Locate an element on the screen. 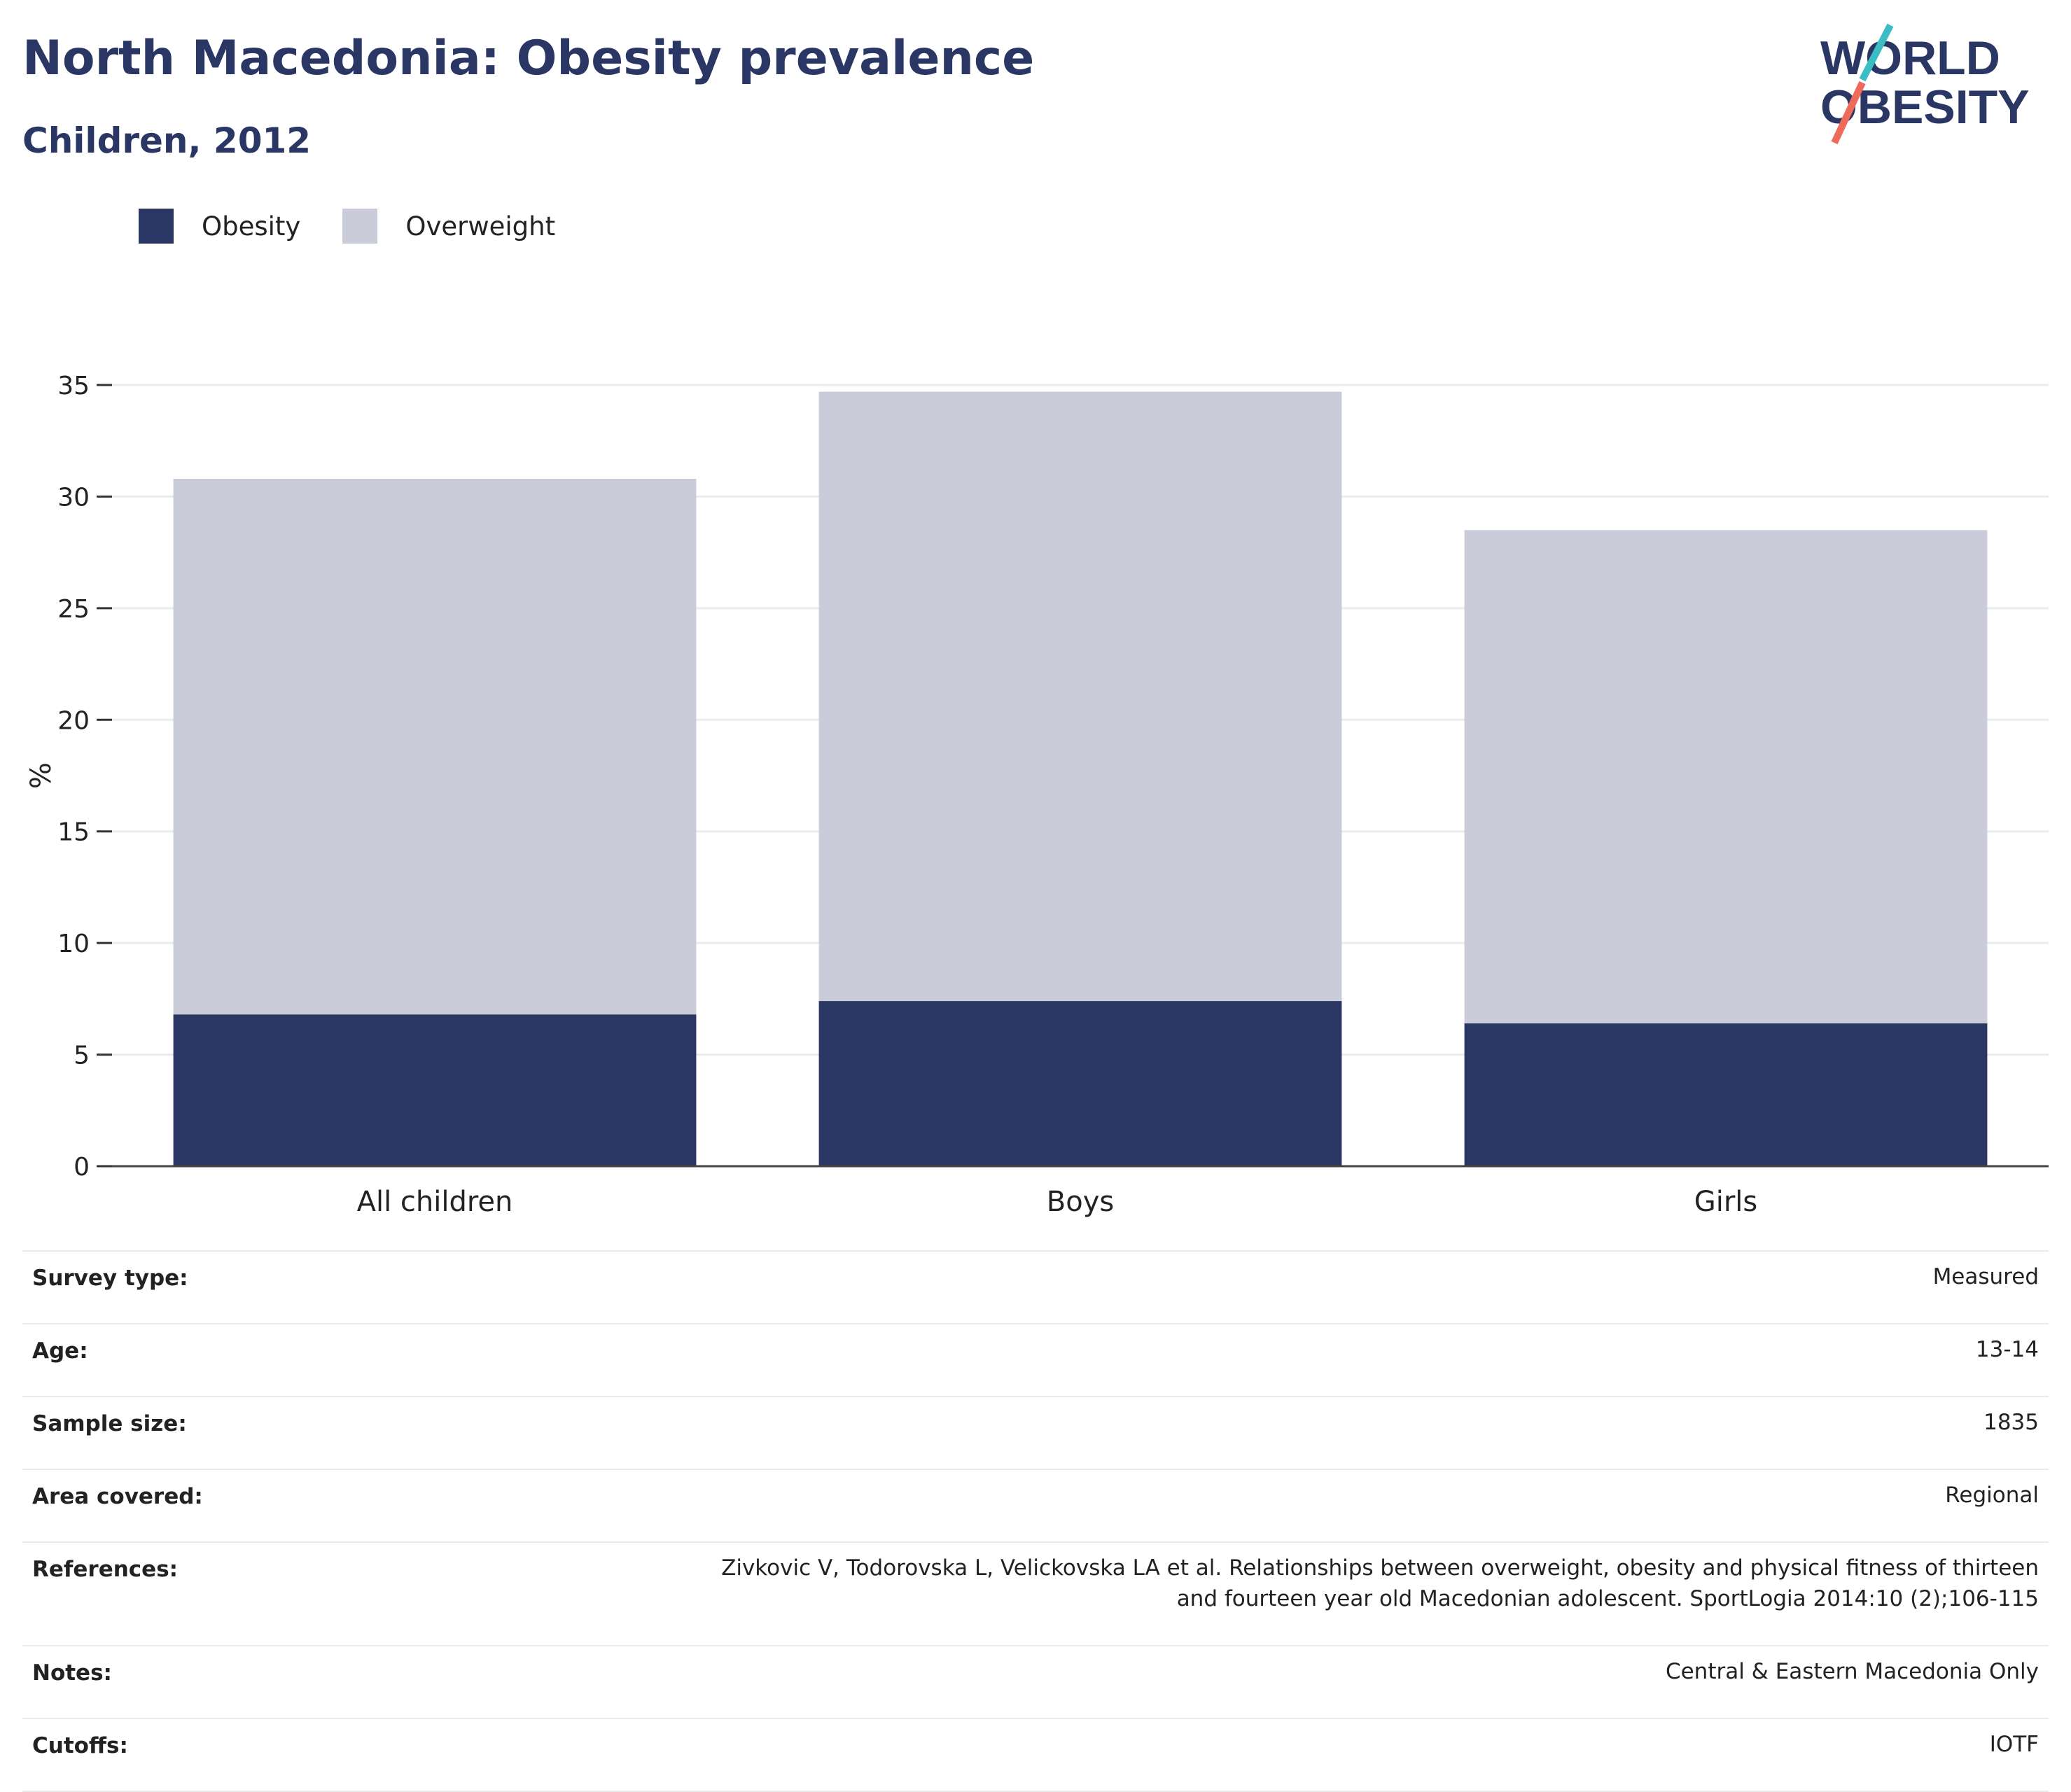  page-subtitle: Children, 2012 is located at coordinates (167, 140).